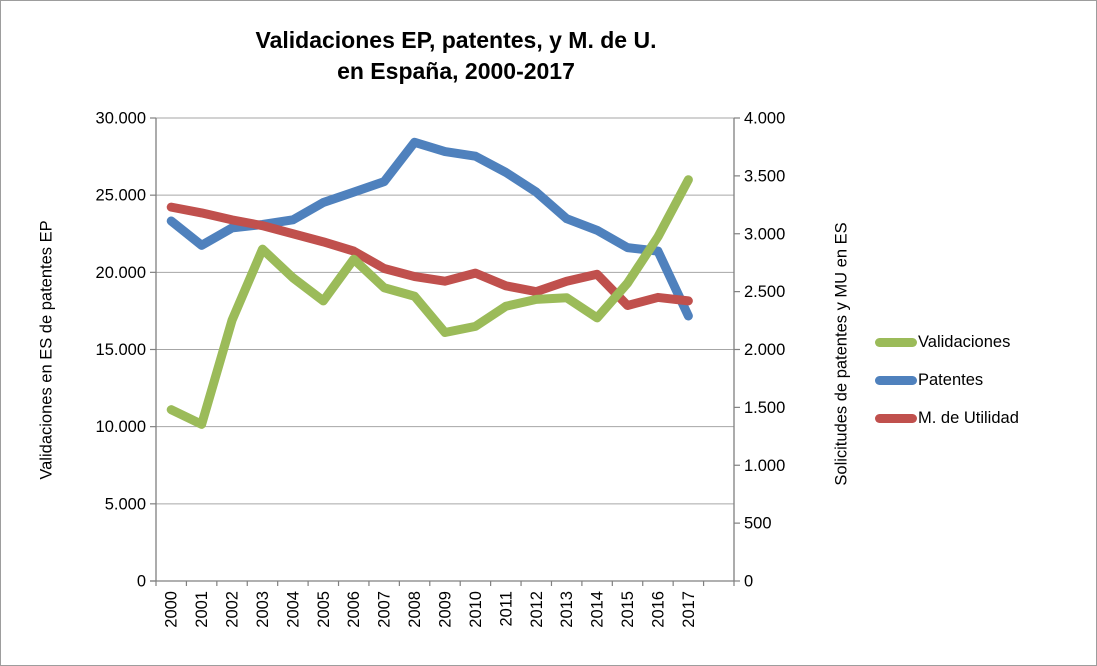 The height and width of the screenshot is (666, 1097). I want to click on right-axis-title: Solicitudes de patentes y MU en ES, so click(841, 354).